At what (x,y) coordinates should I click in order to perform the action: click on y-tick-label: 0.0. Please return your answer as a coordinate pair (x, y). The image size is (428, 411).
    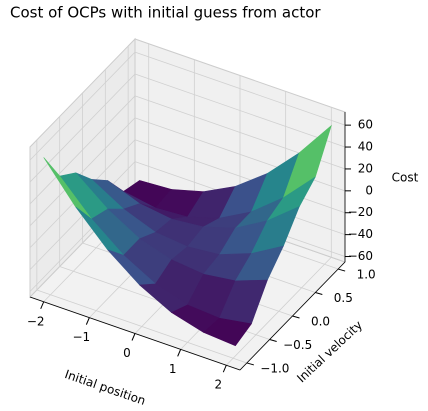
    Looking at the image, I should click on (320, 322).